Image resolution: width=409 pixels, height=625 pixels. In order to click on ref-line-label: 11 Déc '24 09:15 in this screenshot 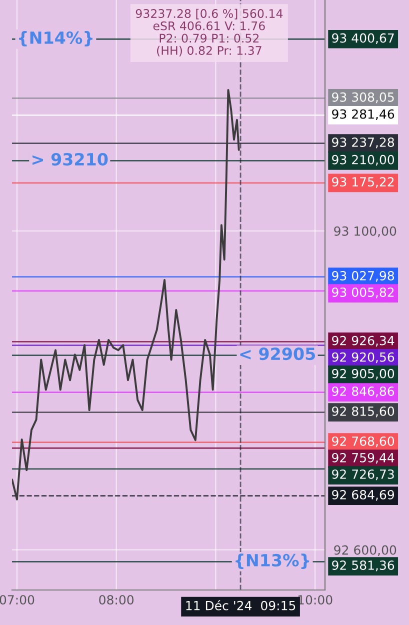, I will do `click(241, 605)`.